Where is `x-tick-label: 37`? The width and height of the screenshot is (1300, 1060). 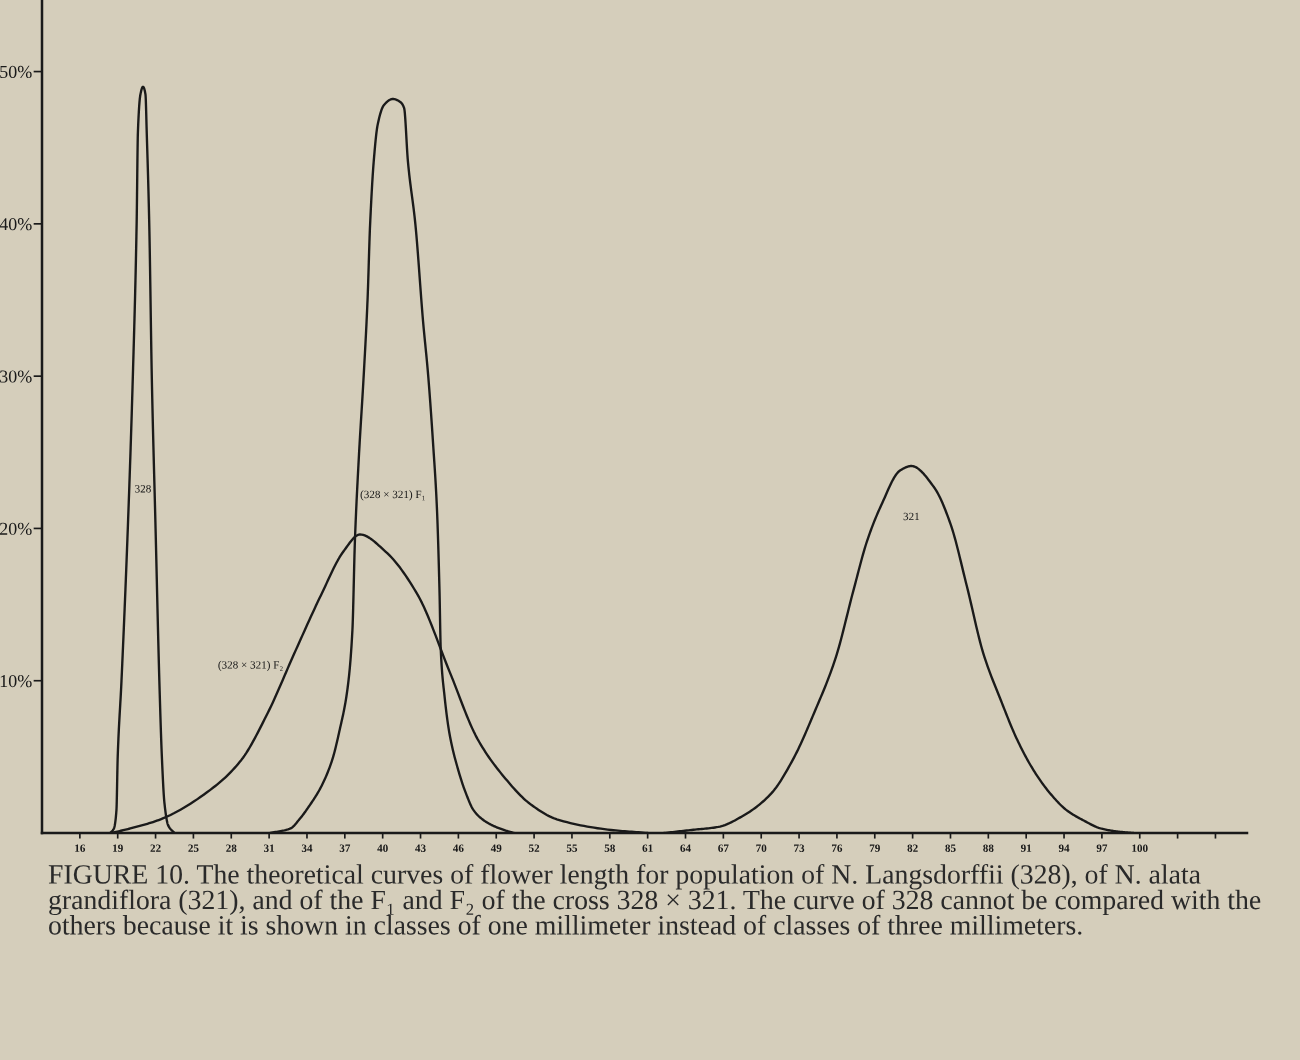 x-tick-label: 37 is located at coordinates (345, 848).